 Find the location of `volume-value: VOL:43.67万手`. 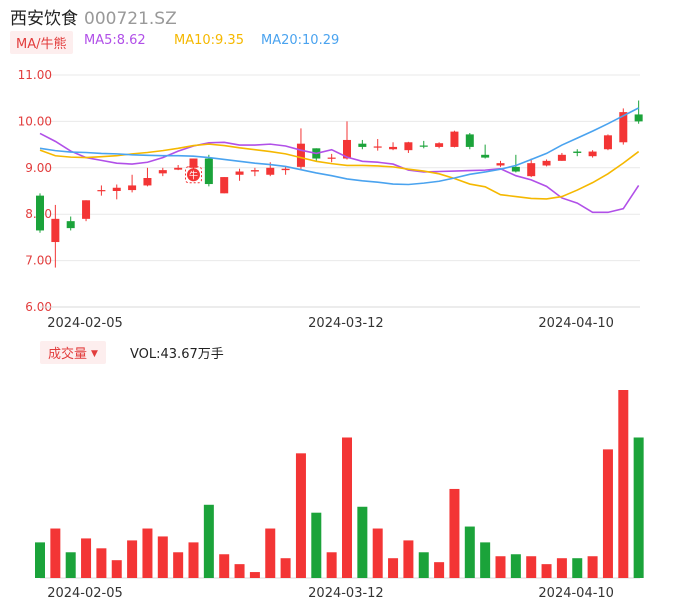

volume-value: VOL:43.67万手 is located at coordinates (177, 354).